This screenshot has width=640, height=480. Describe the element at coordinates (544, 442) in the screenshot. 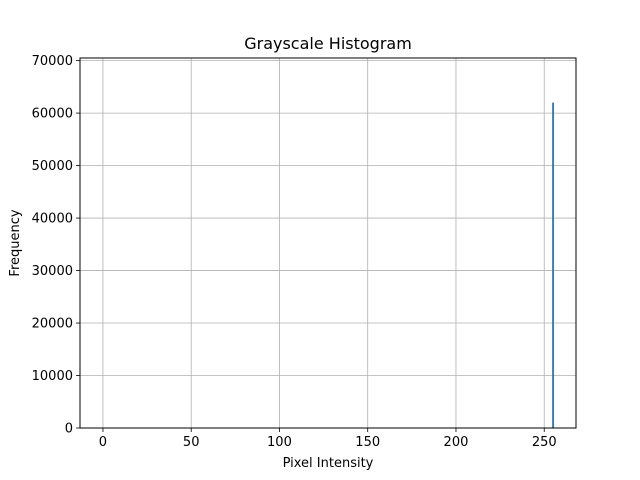

I see `x-tick-label: 250` at that location.